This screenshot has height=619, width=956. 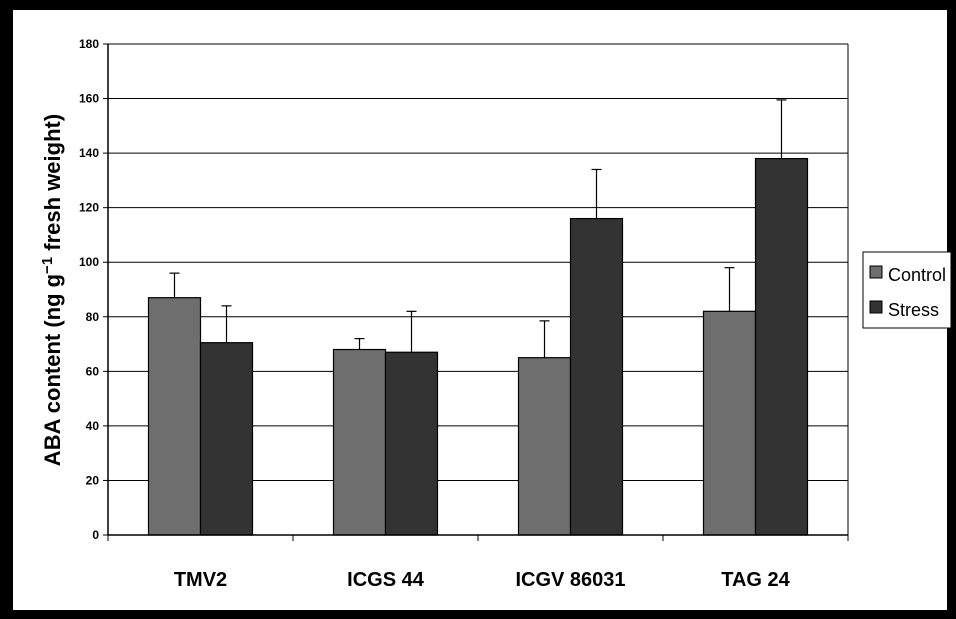 What do you see at coordinates (93, 371) in the screenshot?
I see `y-tick-label: 60` at bounding box center [93, 371].